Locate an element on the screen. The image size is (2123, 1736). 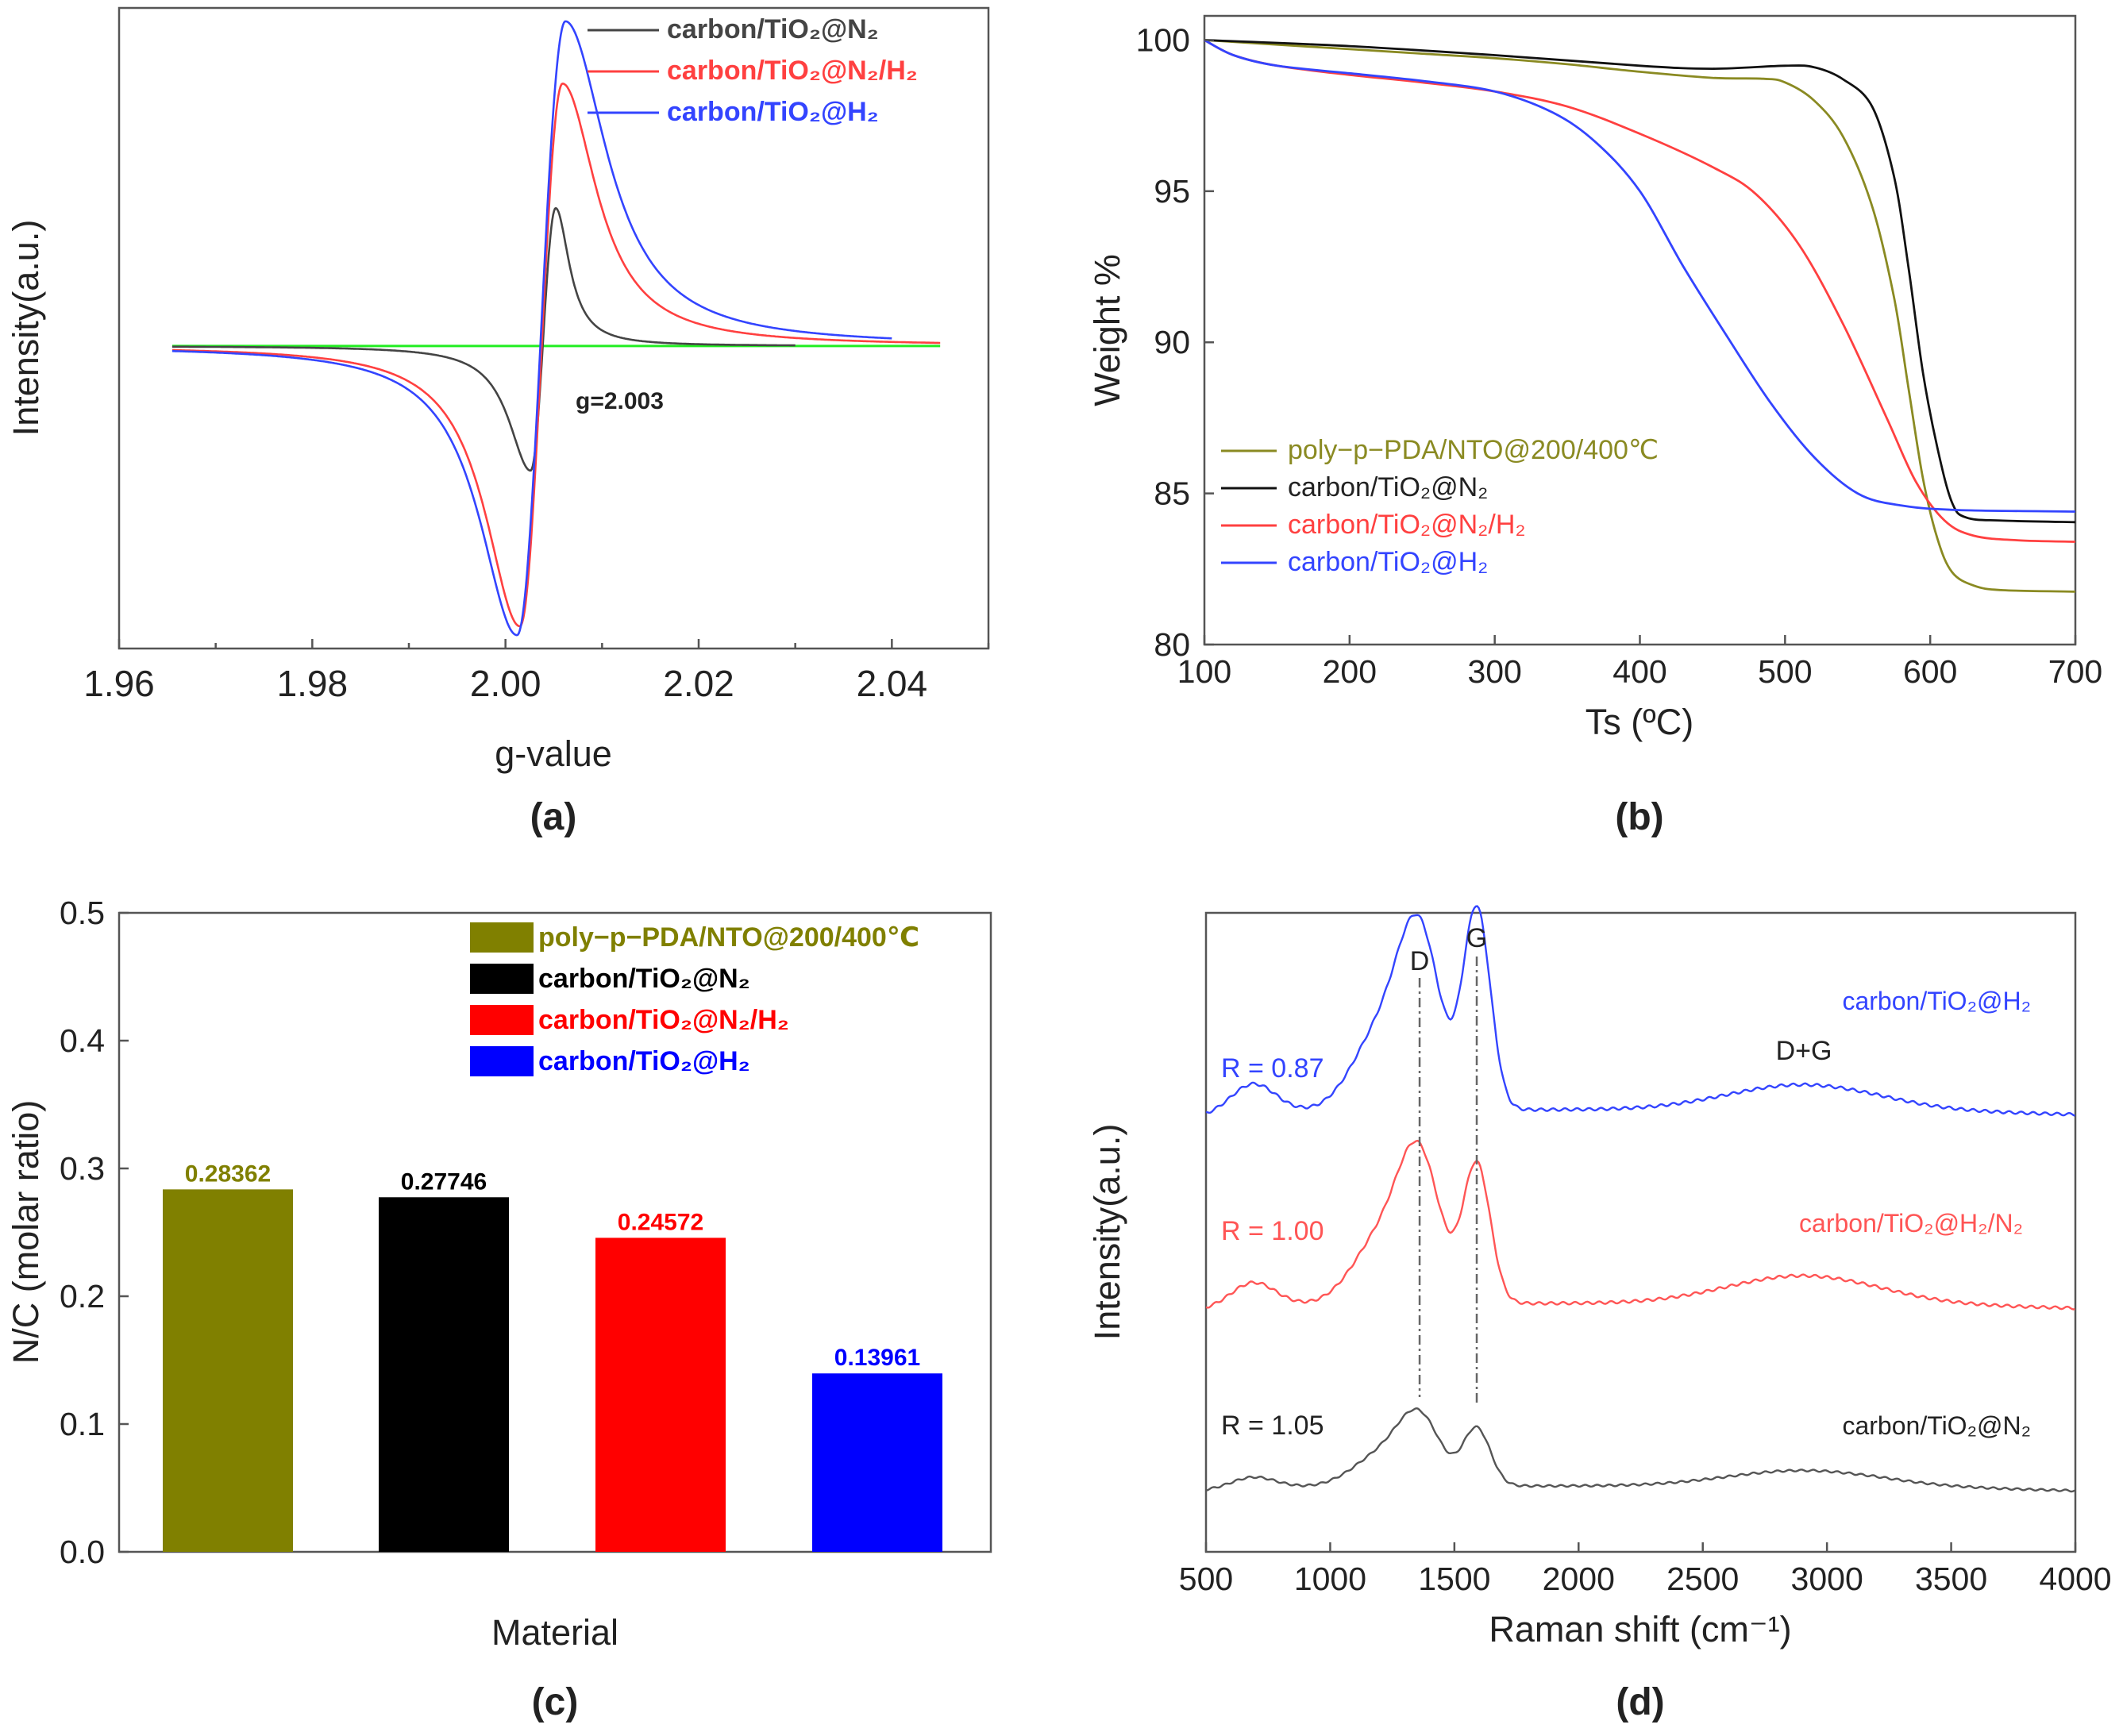
panel-a-x-tick-label: 1.98 is located at coordinates (313, 683).